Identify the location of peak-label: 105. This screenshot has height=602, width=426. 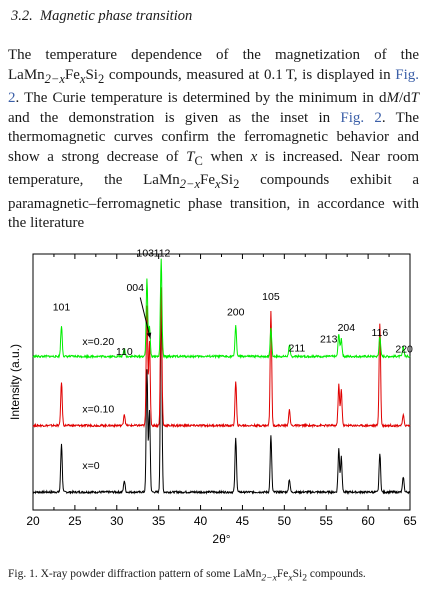
(271, 297).